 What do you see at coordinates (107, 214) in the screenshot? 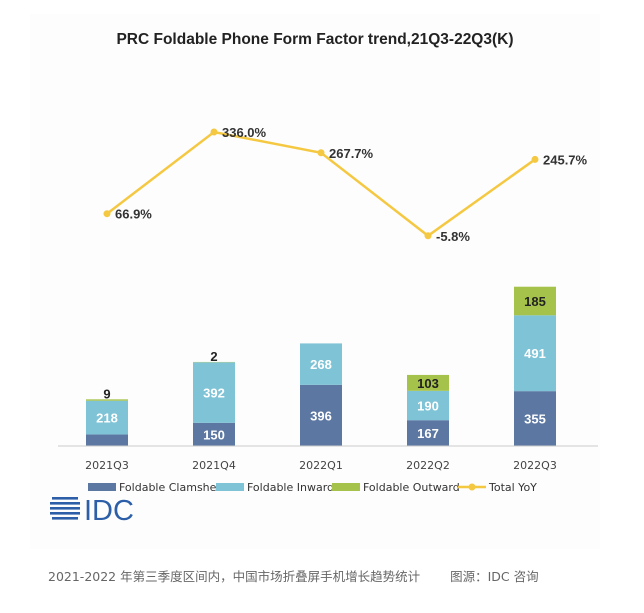
I see `yoy-point-2021Q3` at bounding box center [107, 214].